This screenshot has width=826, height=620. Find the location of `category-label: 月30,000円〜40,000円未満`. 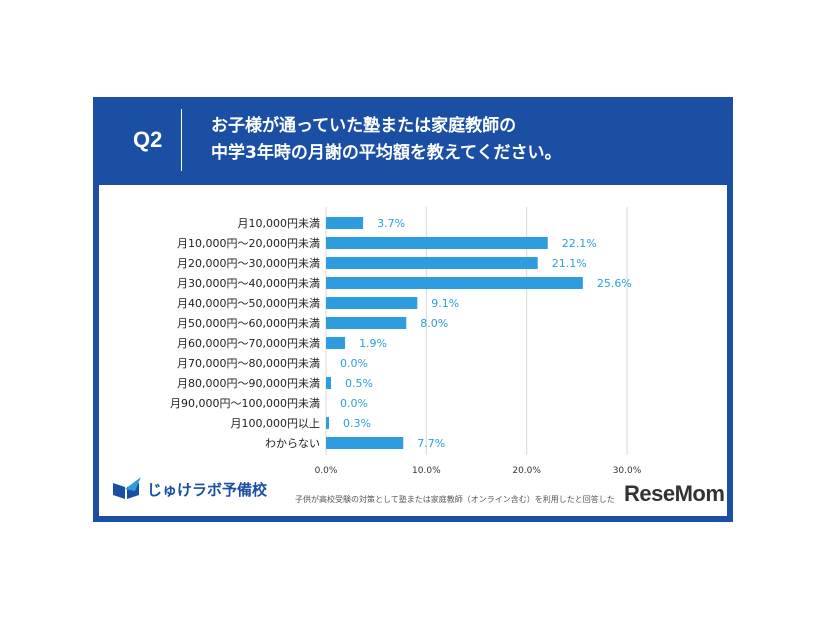

category-label: 月30,000円〜40,000円未満 is located at coordinates (248, 283).